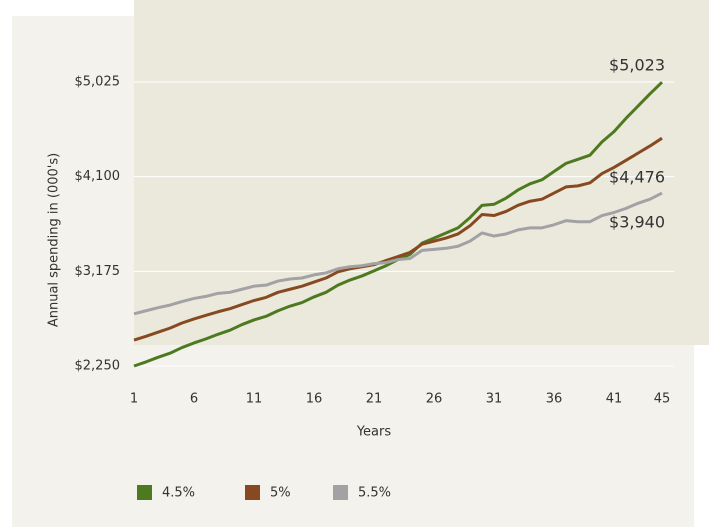  I want to click on end-label: $4,476, so click(637, 177).